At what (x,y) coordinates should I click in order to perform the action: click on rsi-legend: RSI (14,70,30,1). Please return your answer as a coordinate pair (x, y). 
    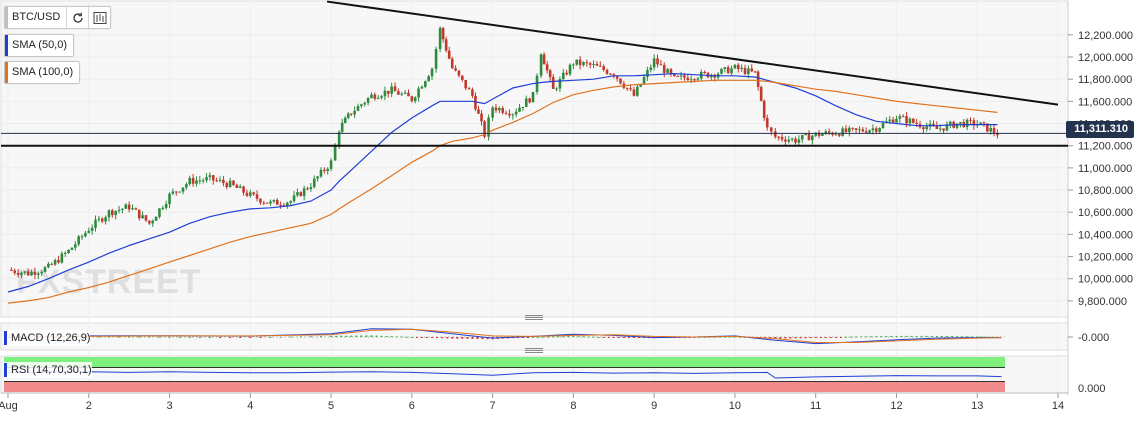
    Looking at the image, I should click on (48, 370).